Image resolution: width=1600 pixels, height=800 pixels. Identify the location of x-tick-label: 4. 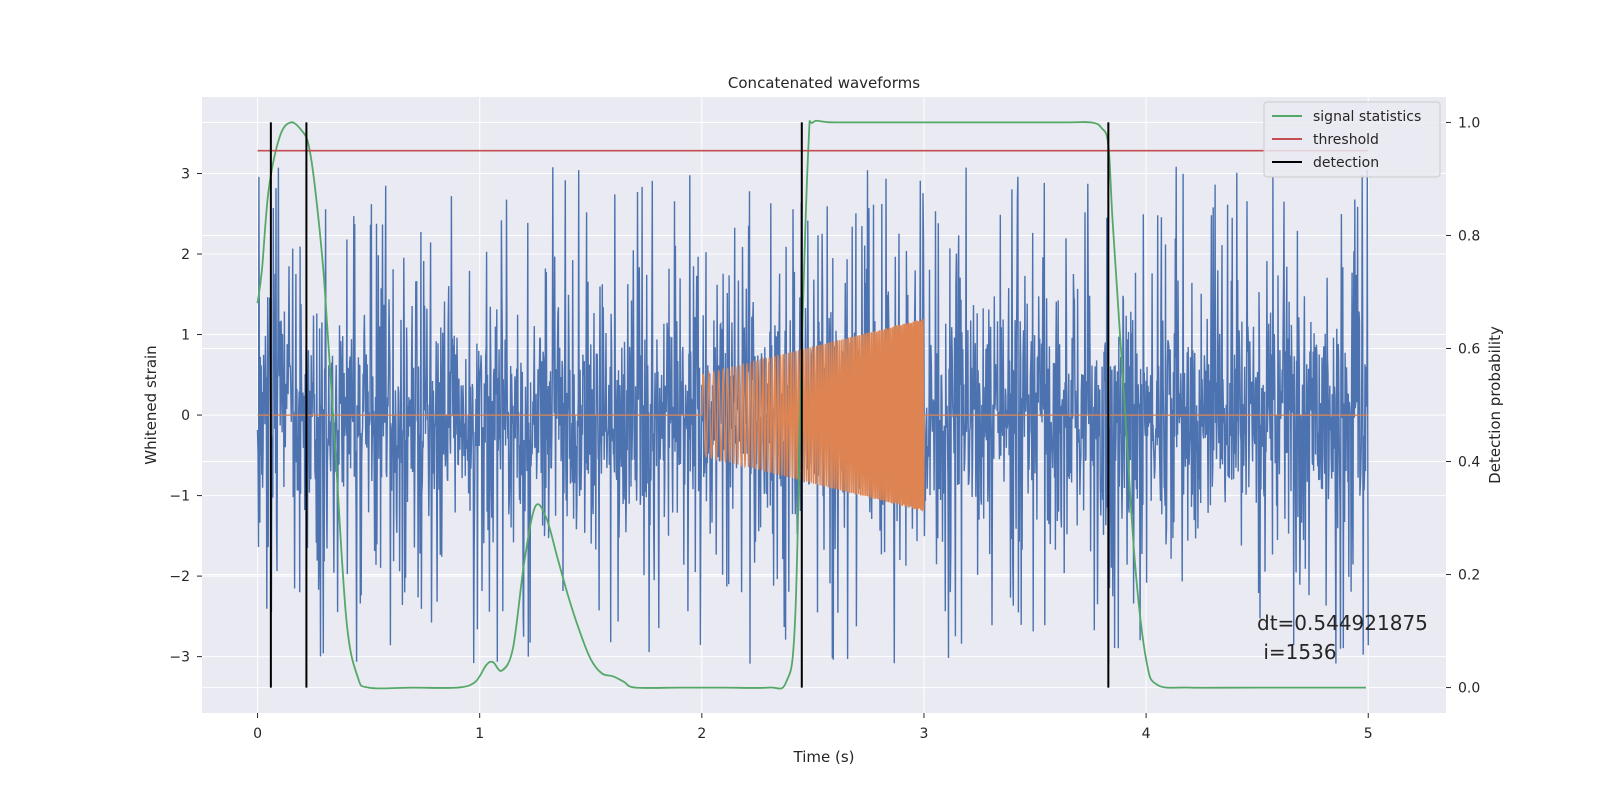
(1146, 734).